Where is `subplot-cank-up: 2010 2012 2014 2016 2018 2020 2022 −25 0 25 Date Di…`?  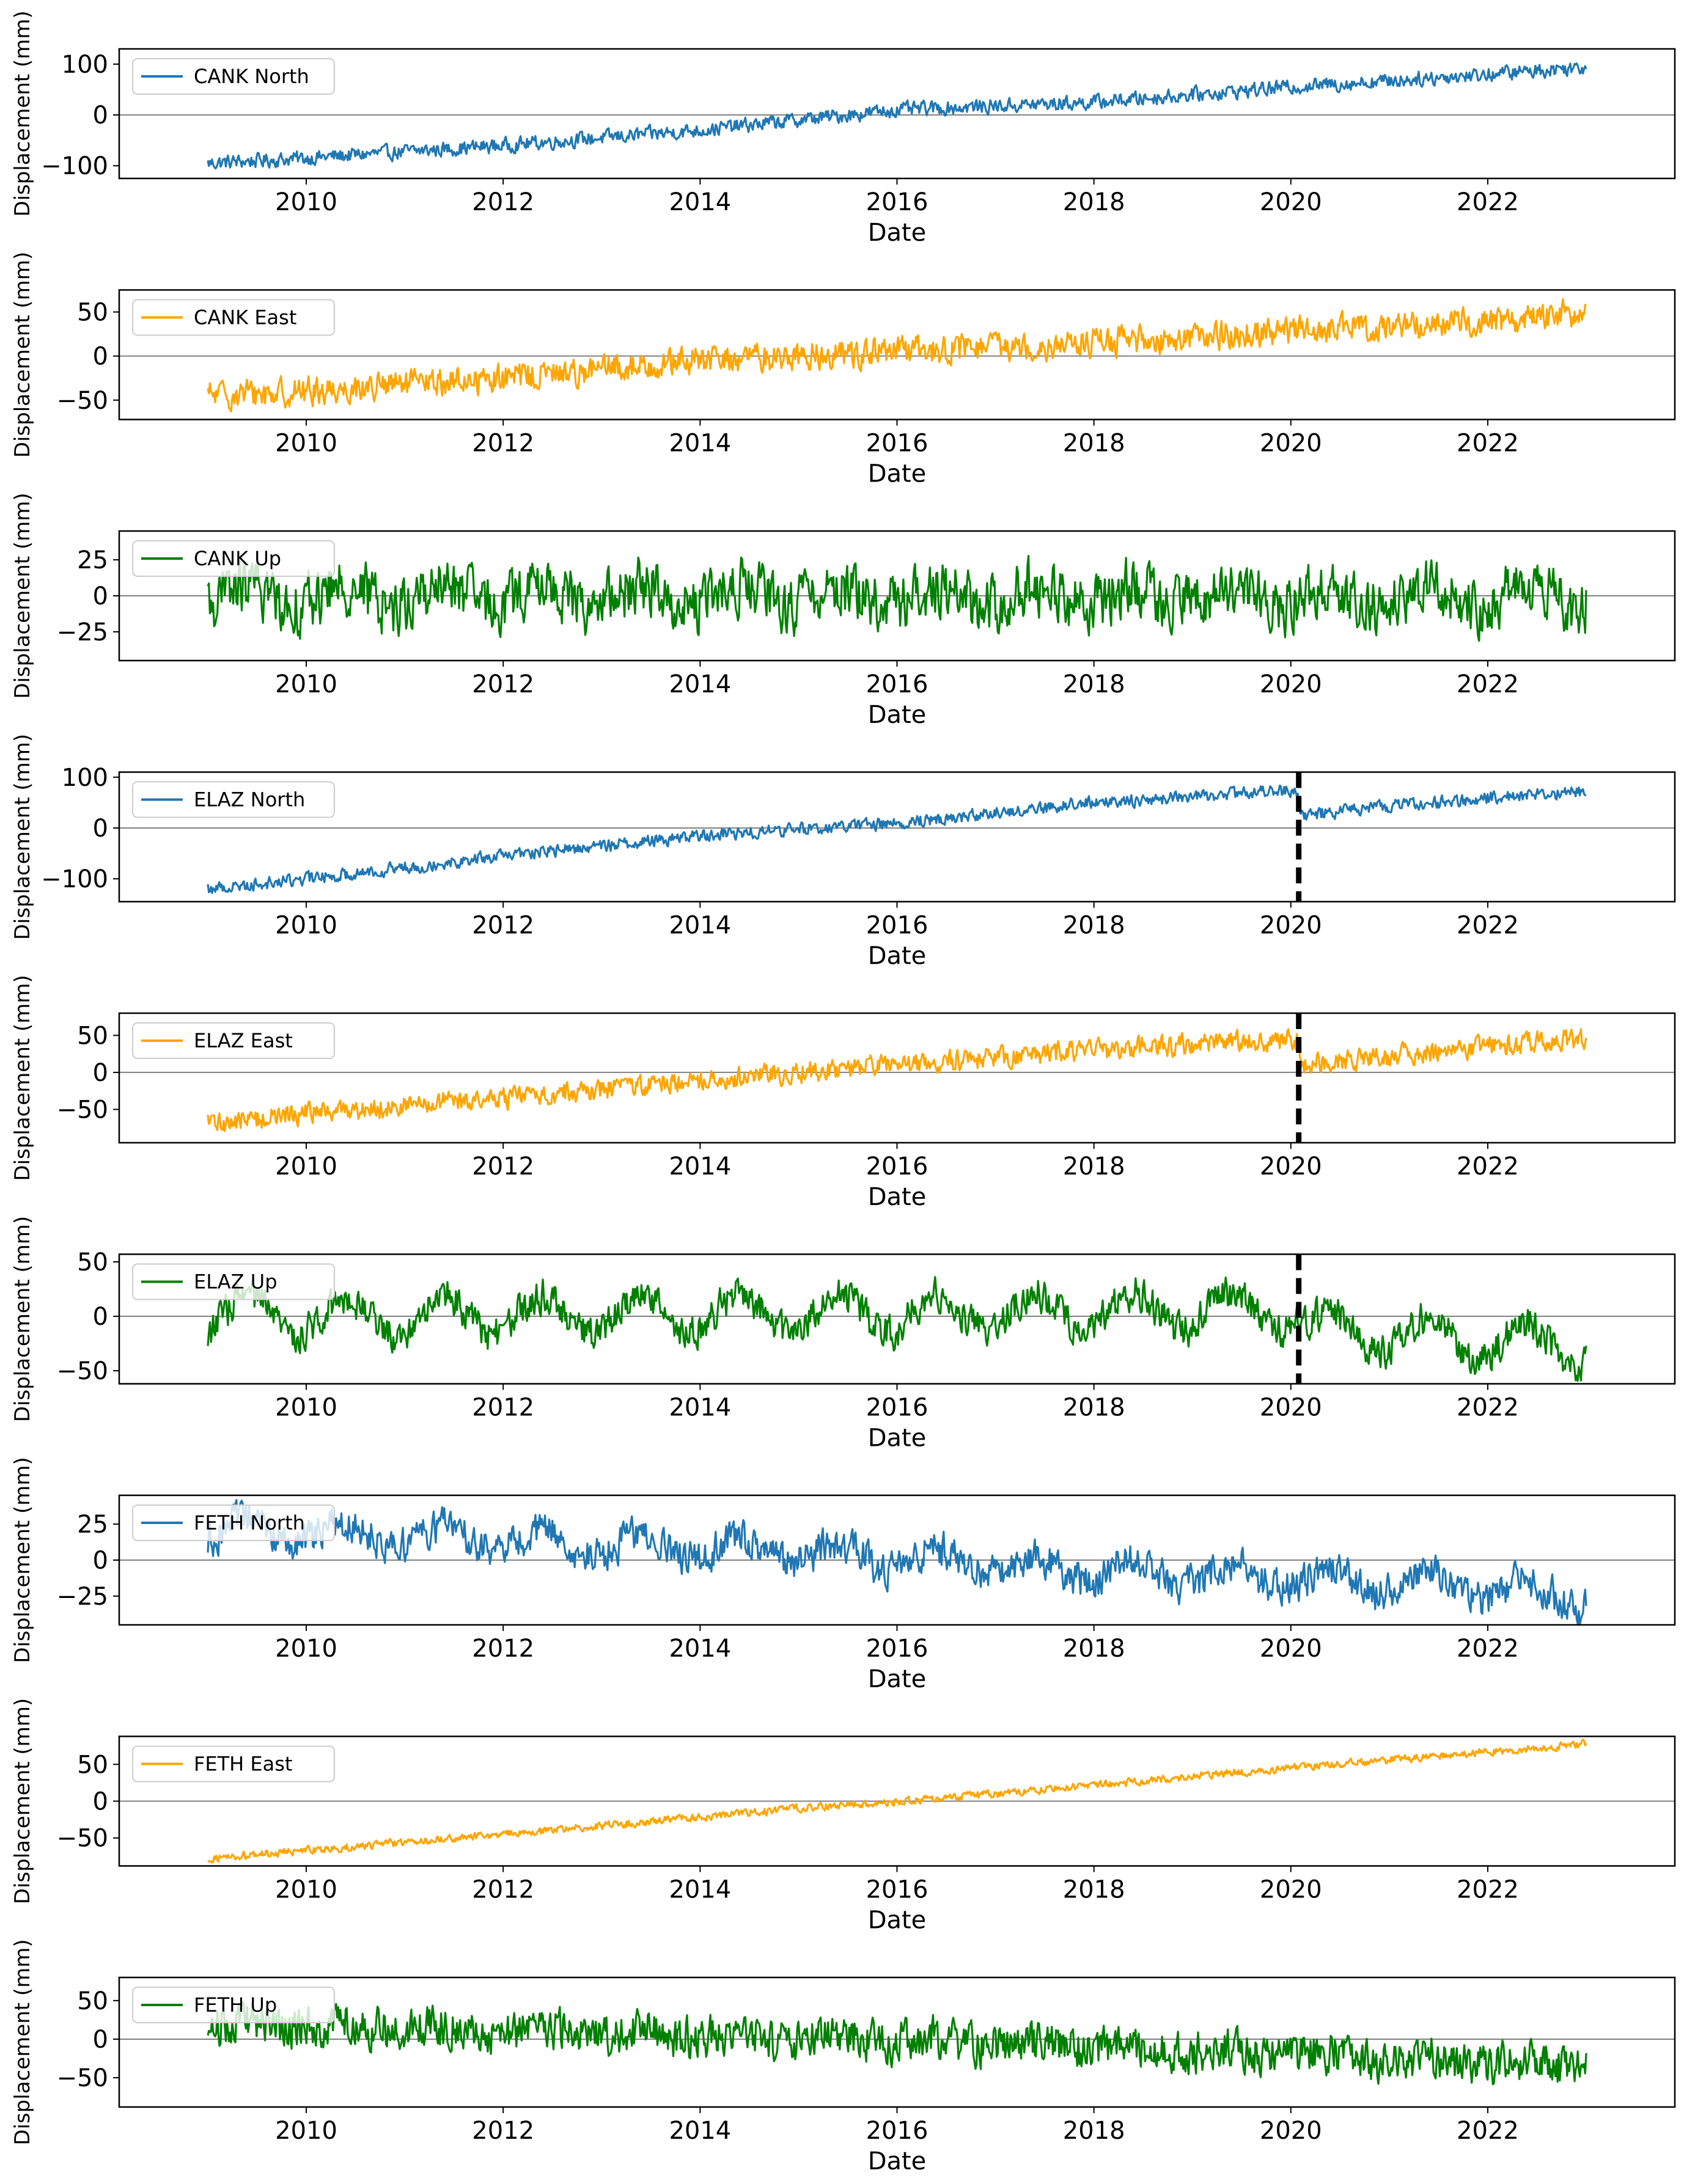
subplot-cank-up: 2010 2012 2014 2016 2018 2020 2022 −25 0 25 Date Di… is located at coordinates (843, 611).